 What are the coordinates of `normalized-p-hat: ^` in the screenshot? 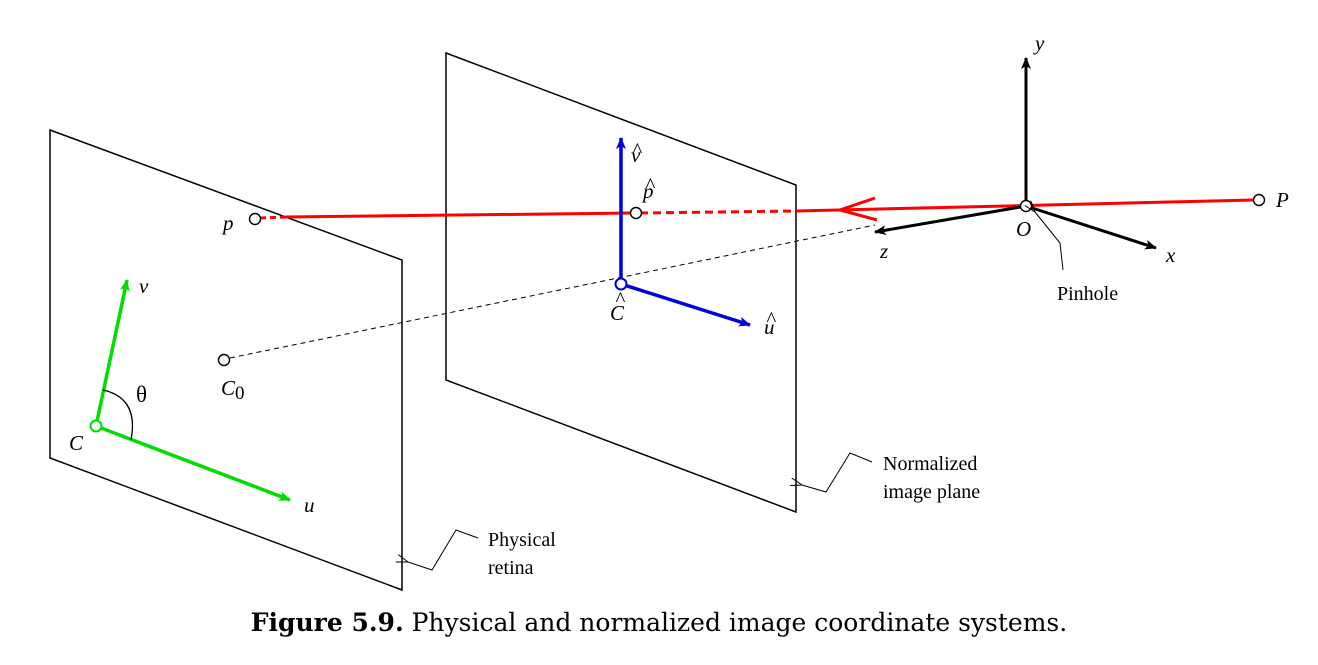 It's located at (650, 185).